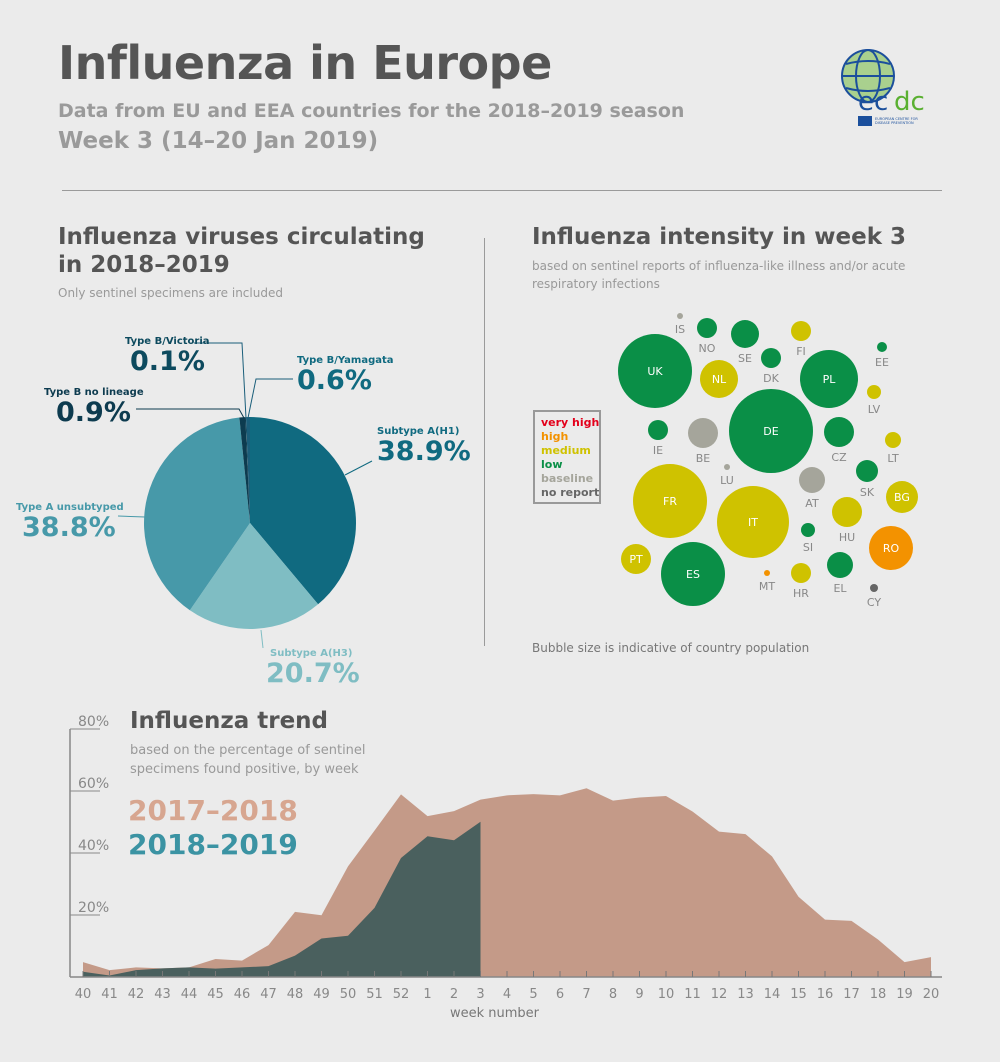  Describe the element at coordinates (801, 339) in the screenshot. I see `bubble-fi: FI` at that location.